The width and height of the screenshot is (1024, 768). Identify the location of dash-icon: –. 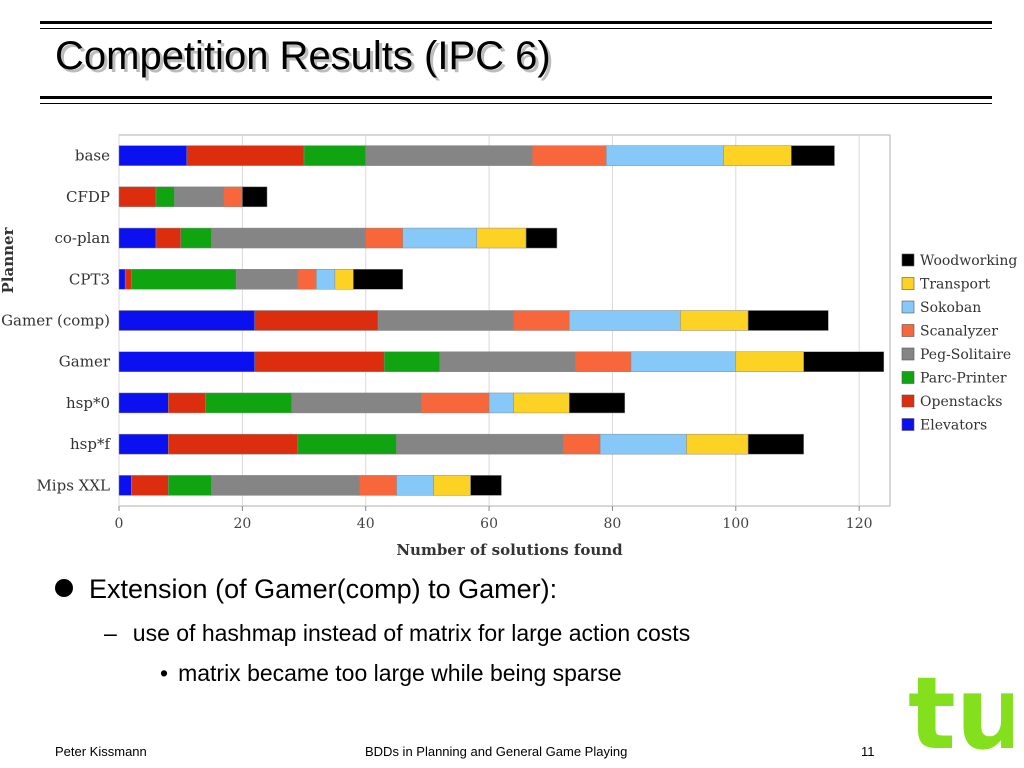
(110, 633).